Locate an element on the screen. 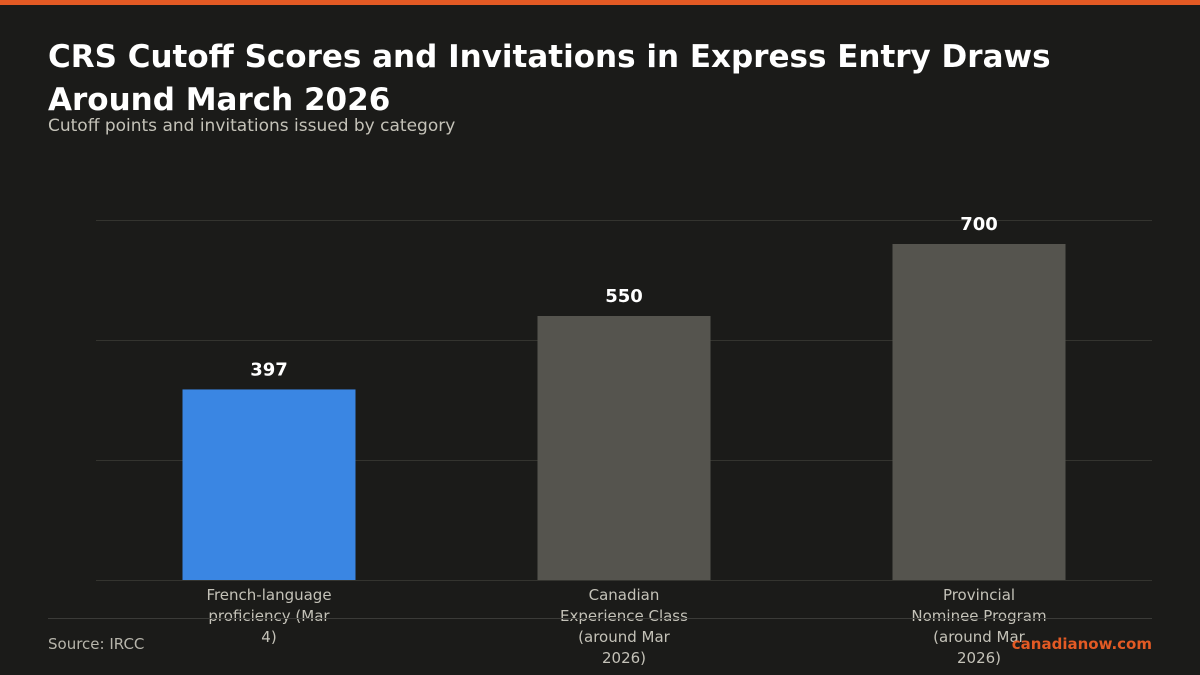 Image resolution: width=1200 pixels, height=675 pixels. x-tick-label-0: French-language proficiency (Mar 4) is located at coordinates (268, 616).